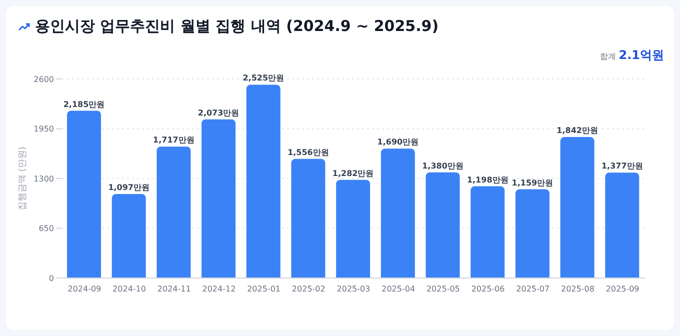  Describe the element at coordinates (219, 289) in the screenshot. I see `x-tick-label: 2024-12` at that location.